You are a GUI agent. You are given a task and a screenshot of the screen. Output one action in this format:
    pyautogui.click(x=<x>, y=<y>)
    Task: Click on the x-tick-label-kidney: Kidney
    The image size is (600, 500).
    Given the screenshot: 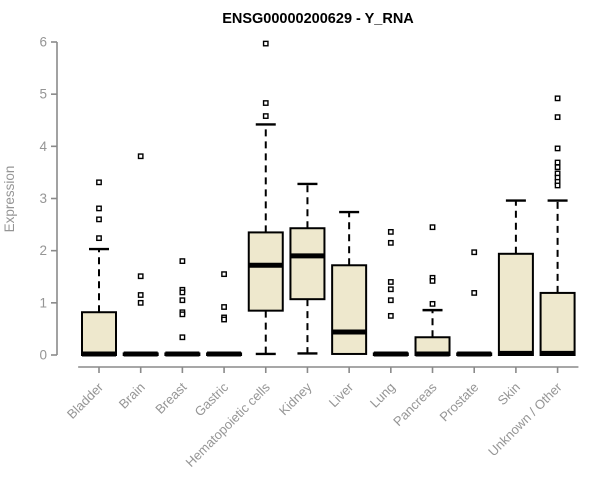 What is the action you would take?
    pyautogui.click(x=295, y=398)
    